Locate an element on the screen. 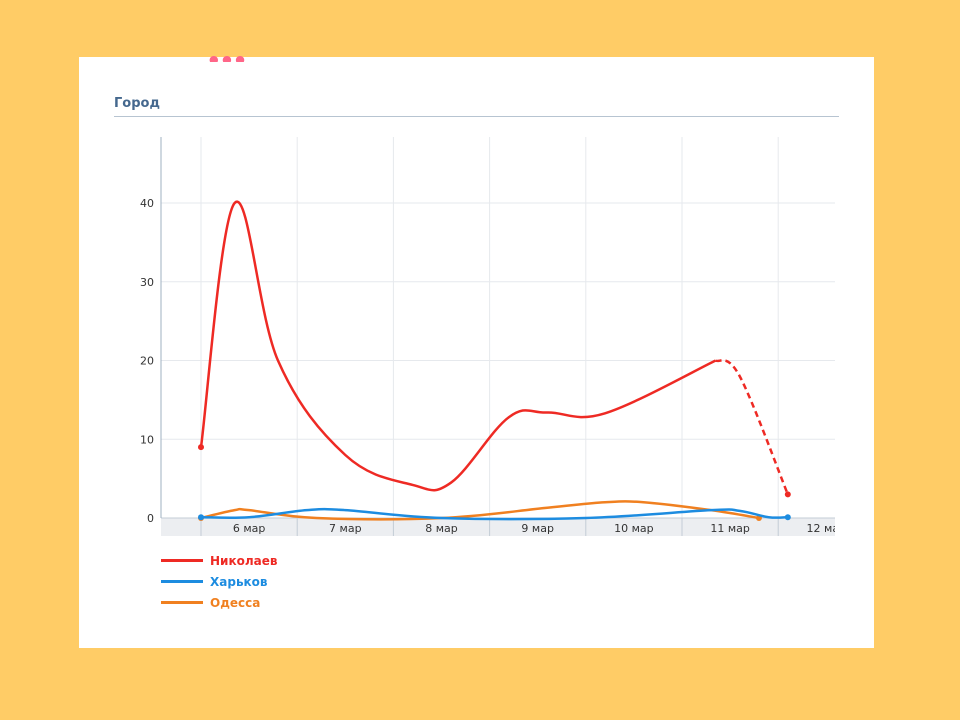 The image size is (960, 720). legend-label-nikolaev: Николаев is located at coordinates (244, 560).